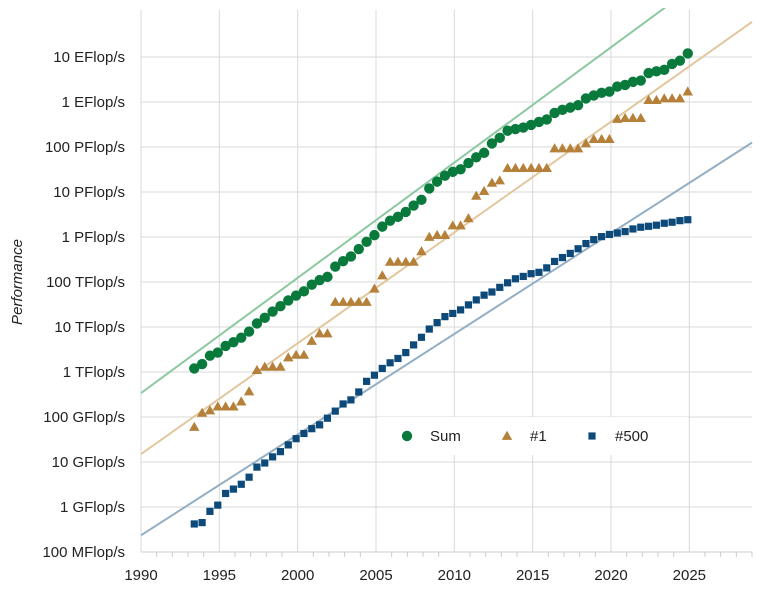 The width and height of the screenshot is (766, 594). I want to click on x-tick-label: 2020, so click(610, 575).